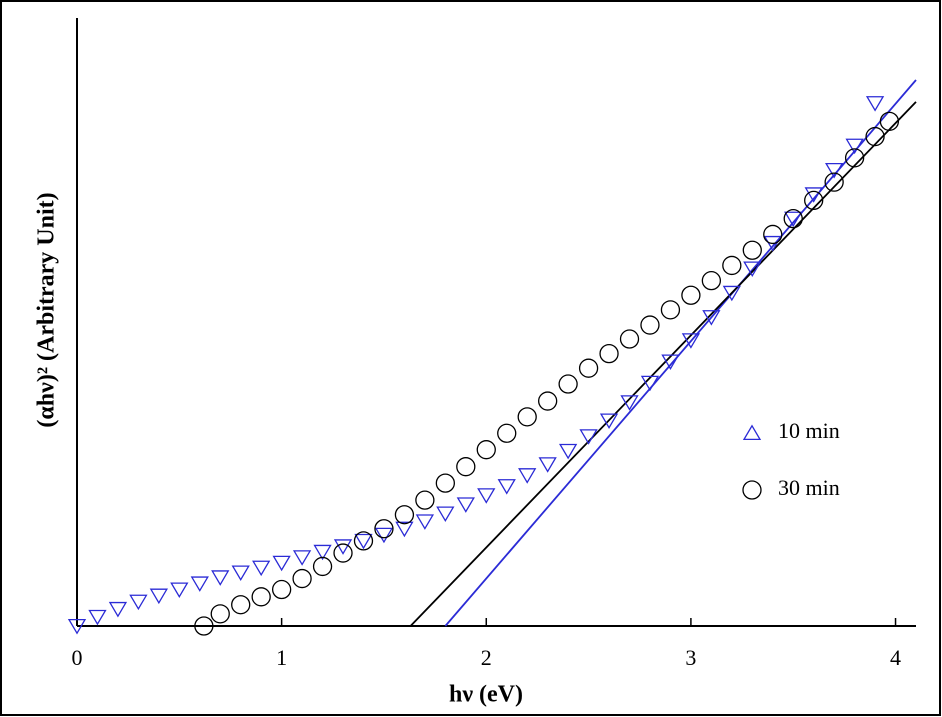  Describe the element at coordinates (281, 657) in the screenshot. I see `x-tick-label: 1` at that location.